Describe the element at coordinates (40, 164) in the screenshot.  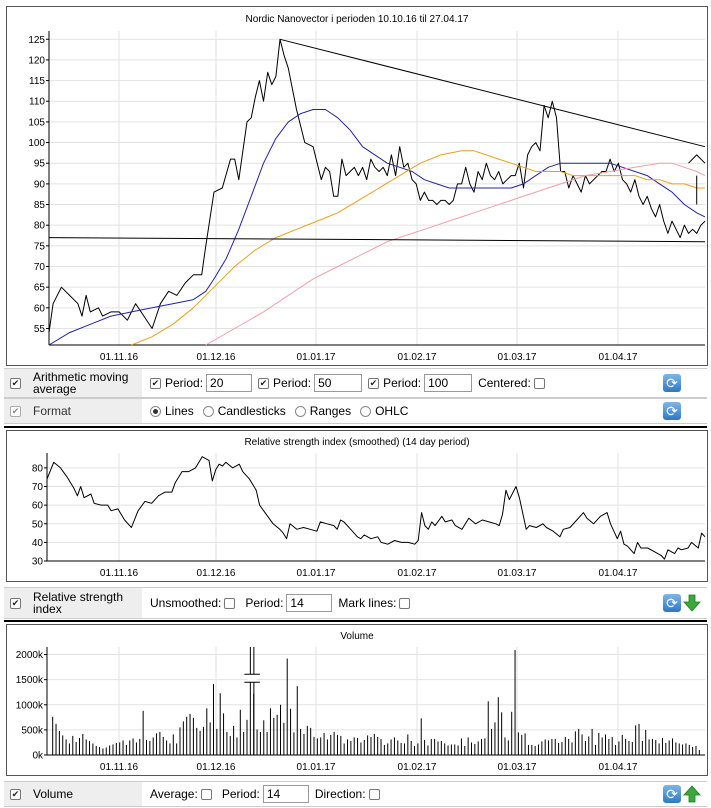
I see `y-tick-label: 95` at that location.